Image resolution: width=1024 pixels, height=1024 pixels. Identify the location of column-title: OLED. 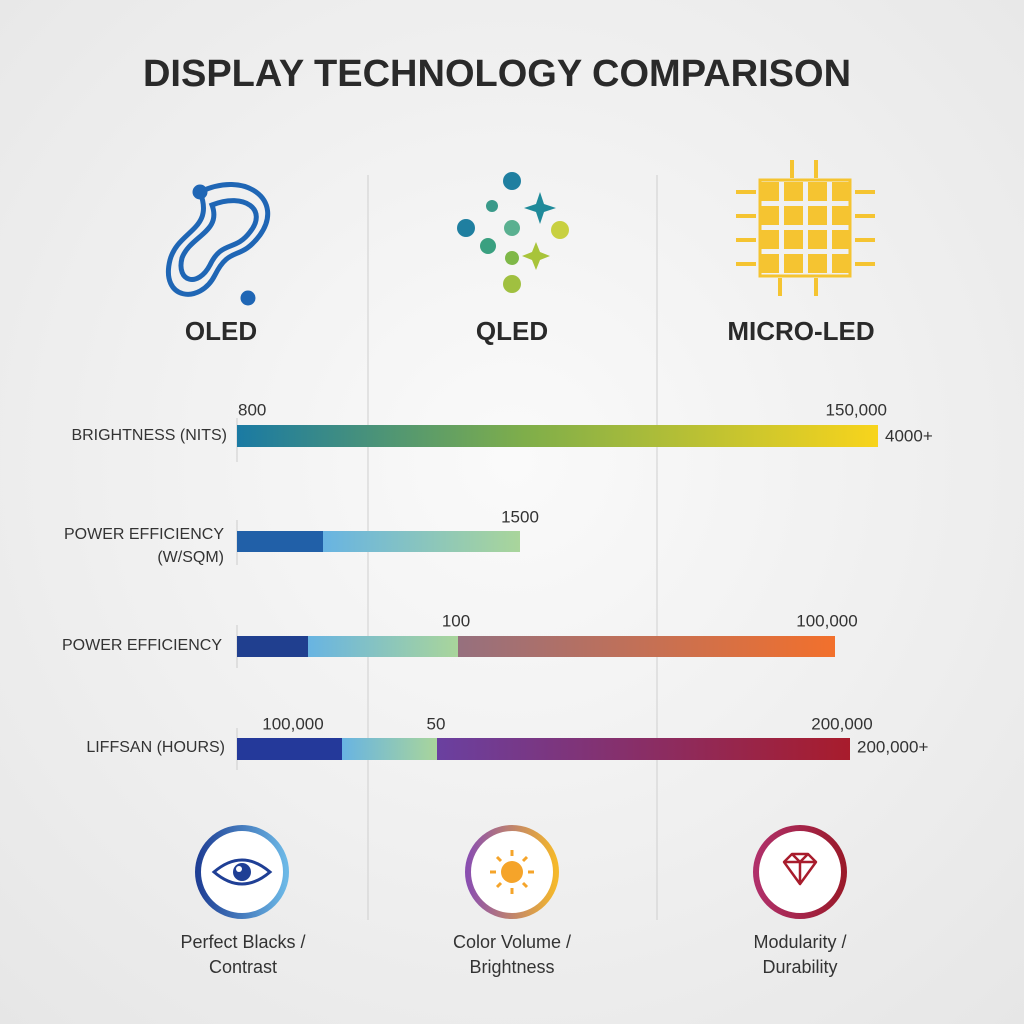
(221, 331).